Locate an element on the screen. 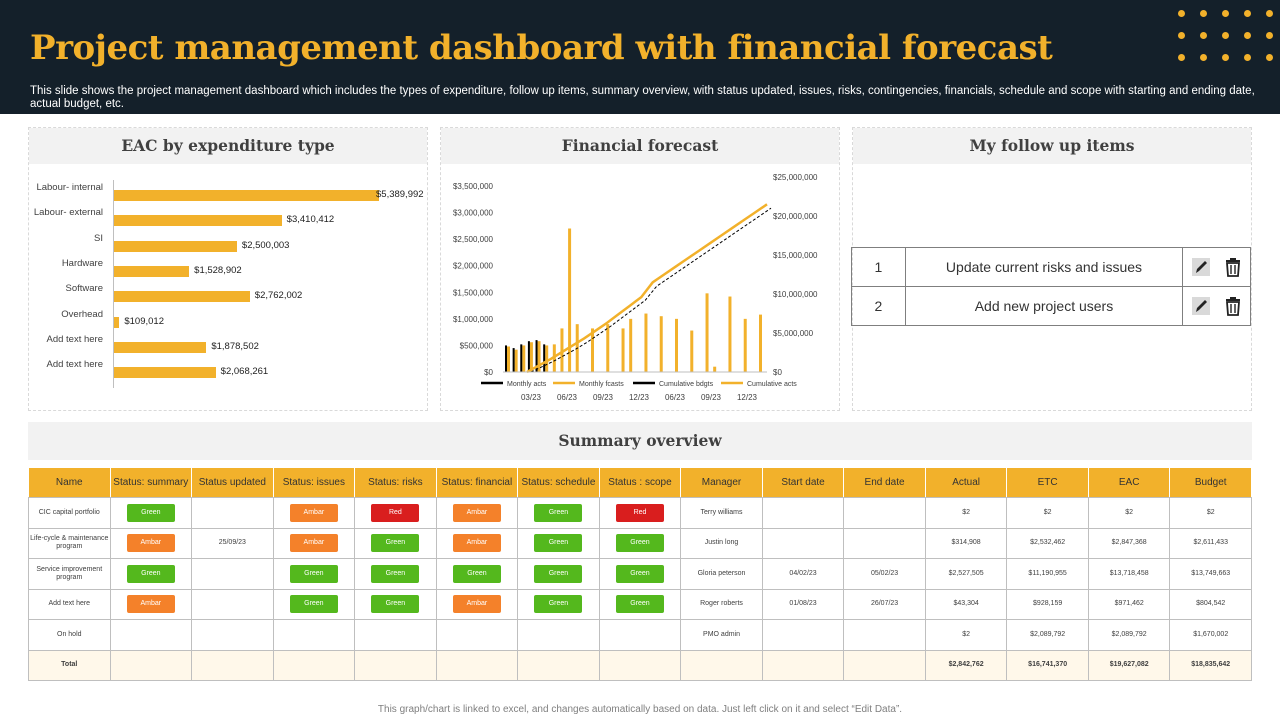  right-axis-tick: $0 is located at coordinates (777, 372).